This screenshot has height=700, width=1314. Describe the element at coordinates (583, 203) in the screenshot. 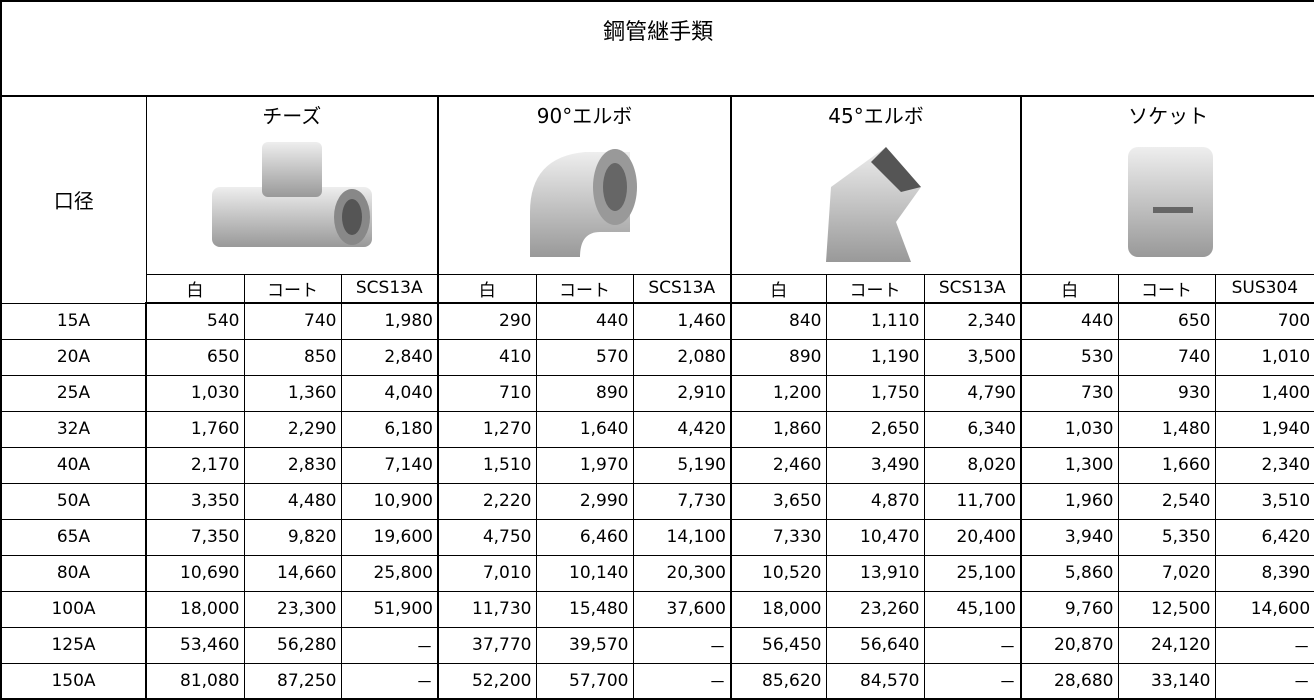

I see `elbow-image` at that location.